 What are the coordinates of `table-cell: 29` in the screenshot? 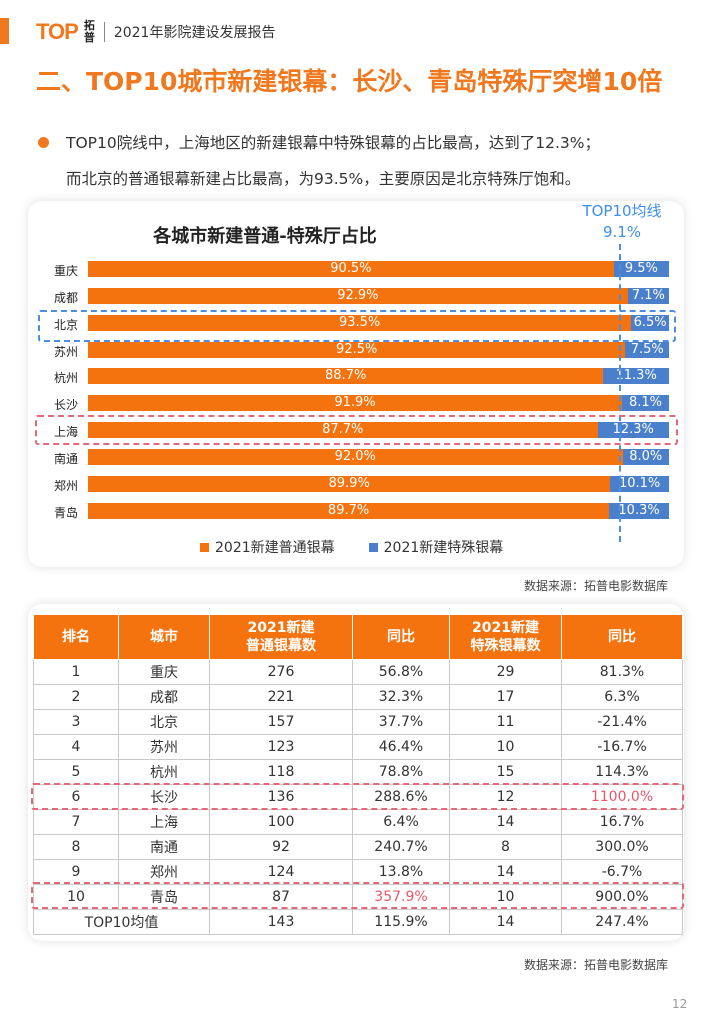 It's located at (505, 672).